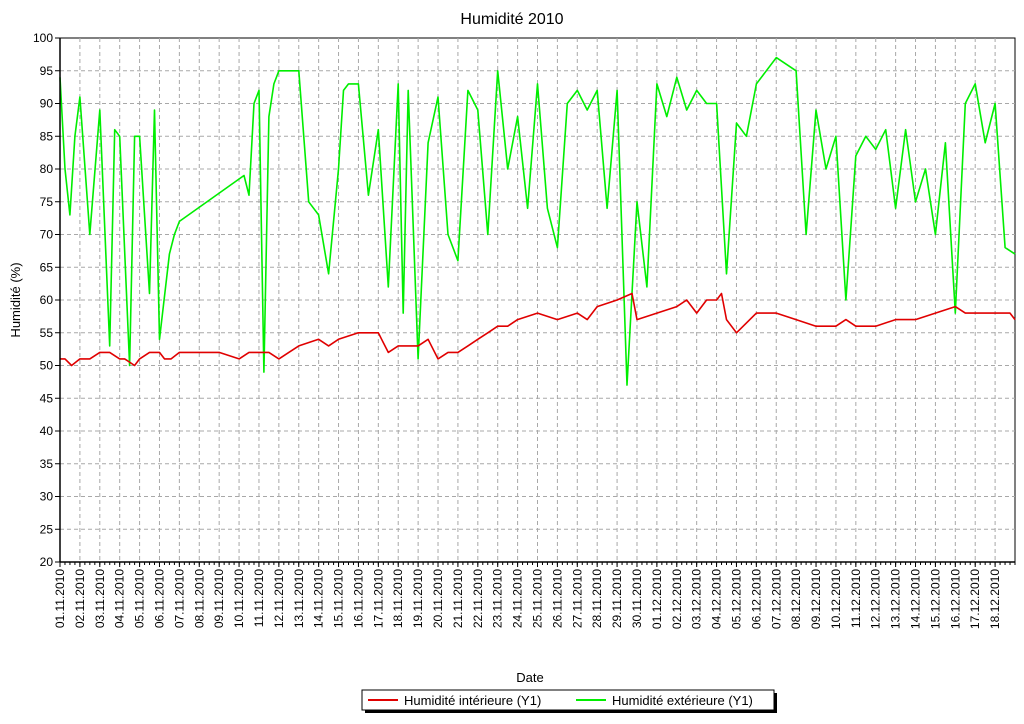 This screenshot has height=724, width=1024. What do you see at coordinates (637, 598) in the screenshot?
I see `x-tick-label: 30.11.2010` at bounding box center [637, 598].